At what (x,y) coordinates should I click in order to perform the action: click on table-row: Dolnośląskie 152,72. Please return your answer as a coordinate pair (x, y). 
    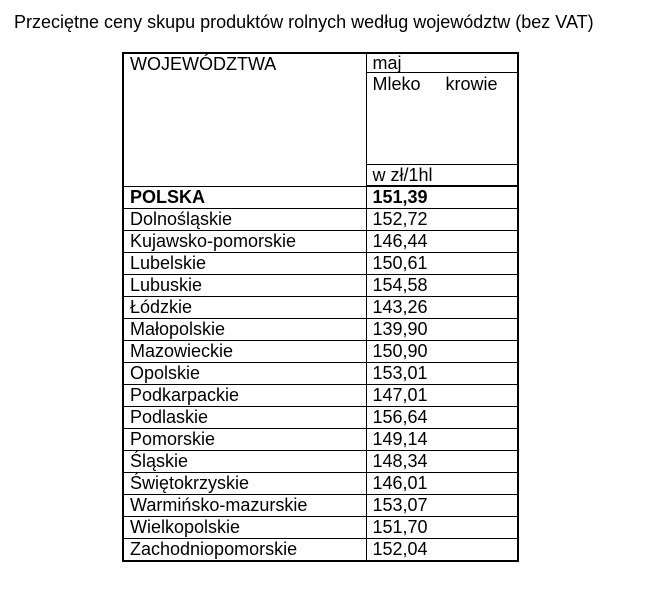
    Looking at the image, I should click on (320, 219).